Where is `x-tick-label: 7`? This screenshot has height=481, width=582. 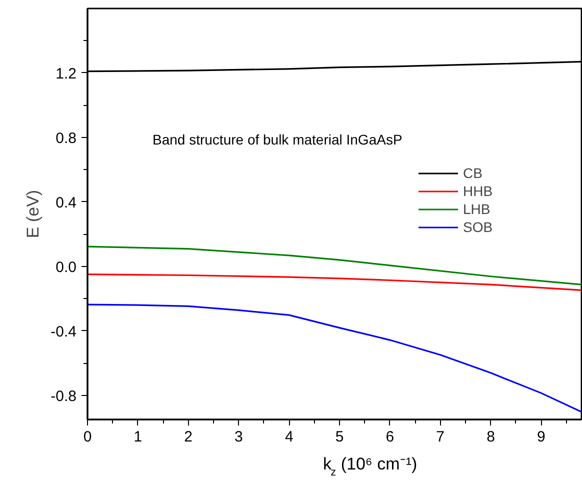
x-tick-label: 7 is located at coordinates (440, 437).